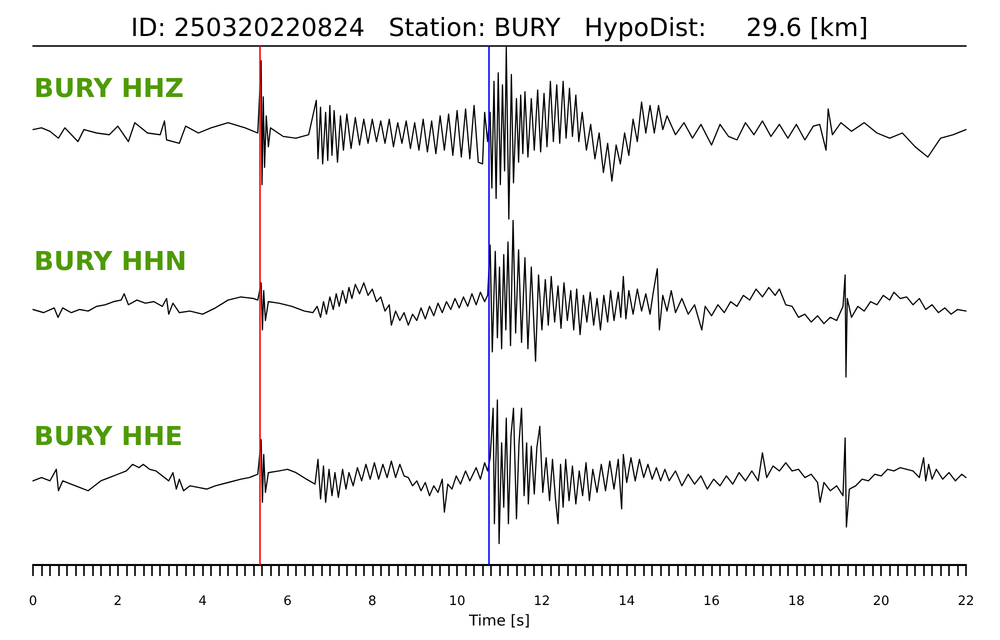 This screenshot has height=640, width=1000. I want to click on x-tick-label: 16, so click(711, 601).